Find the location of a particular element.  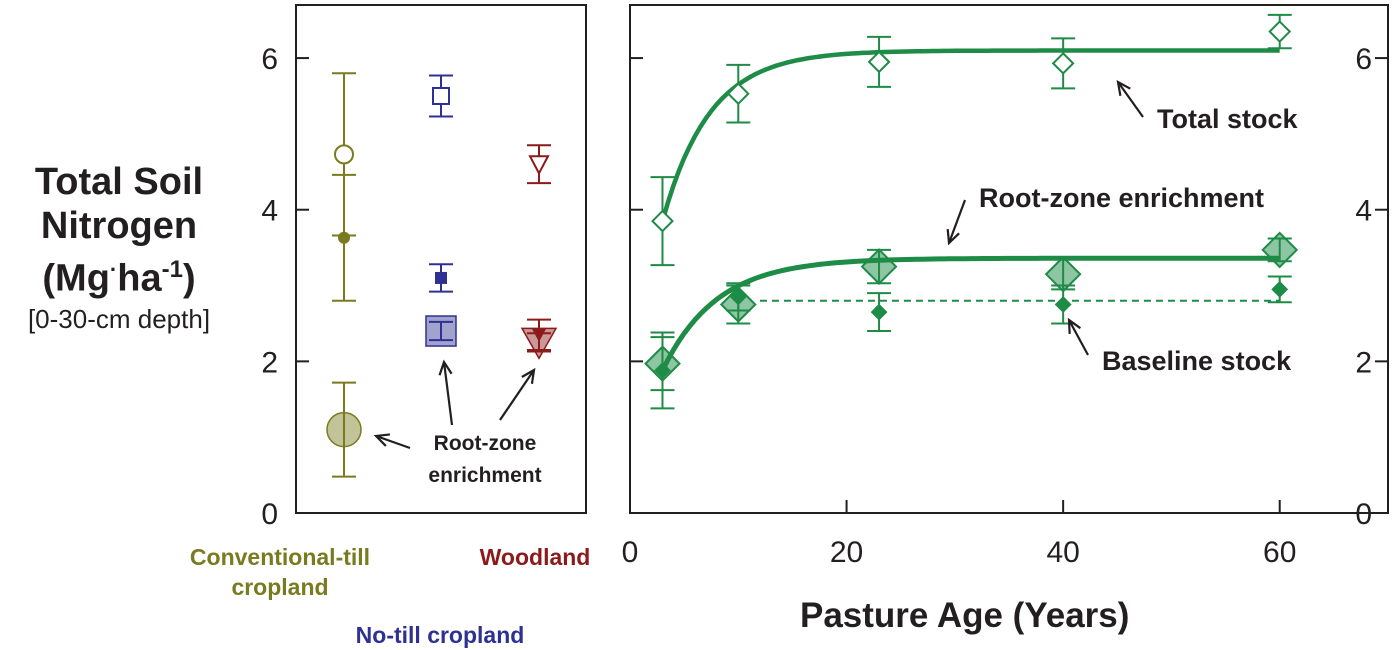

xtick-label-0: 0 is located at coordinates (630, 552).